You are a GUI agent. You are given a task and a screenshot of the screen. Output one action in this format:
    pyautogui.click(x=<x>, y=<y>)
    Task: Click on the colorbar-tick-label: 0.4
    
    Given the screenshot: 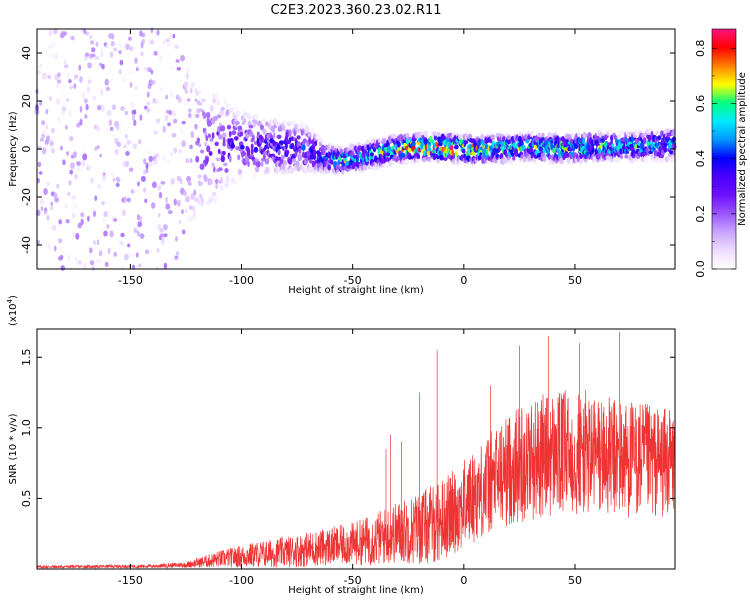 What is the action you would take?
    pyautogui.click(x=700, y=159)
    